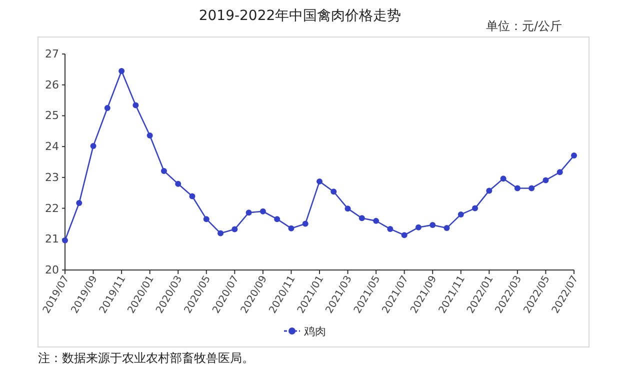 Image resolution: width=628 pixels, height=372 pixels. I want to click on text: 单位：元/公斤, so click(524, 26).